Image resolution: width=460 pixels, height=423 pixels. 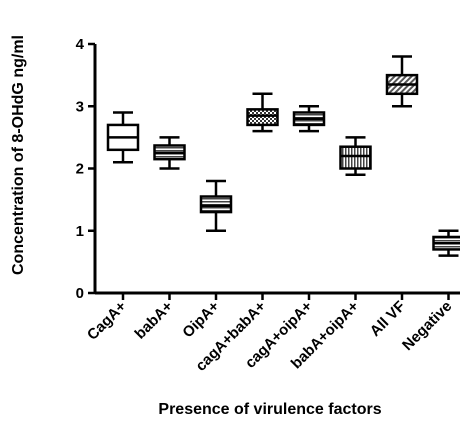 What do you see at coordinates (80, 44) in the screenshot?
I see `y-tick-label: 4` at bounding box center [80, 44].